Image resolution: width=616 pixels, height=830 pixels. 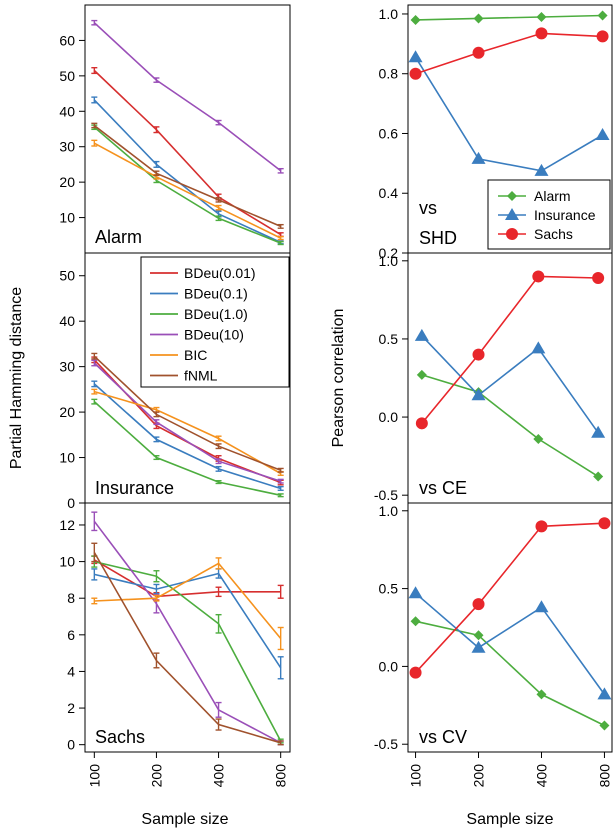 What do you see at coordinates (134, 488) in the screenshot?
I see `panel-label: Insurance` at bounding box center [134, 488].